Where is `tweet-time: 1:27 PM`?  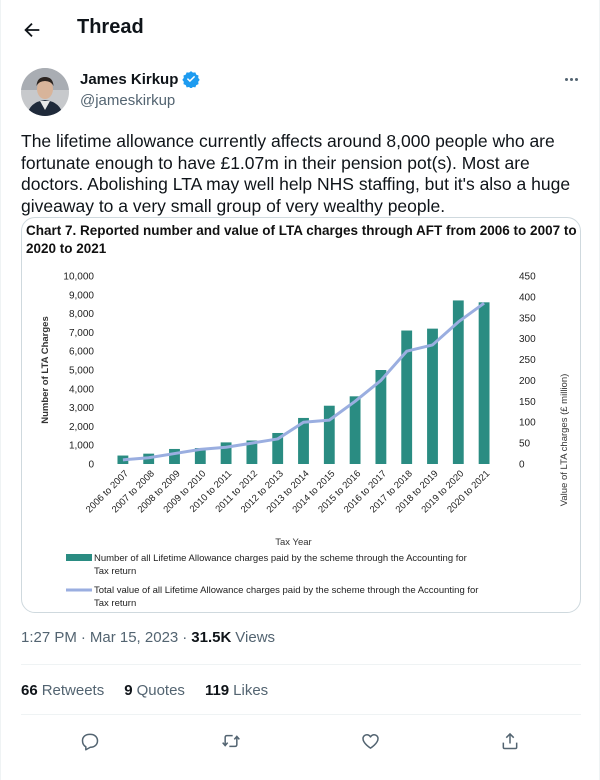
tweet-time: 1:27 PM is located at coordinates (49, 637).